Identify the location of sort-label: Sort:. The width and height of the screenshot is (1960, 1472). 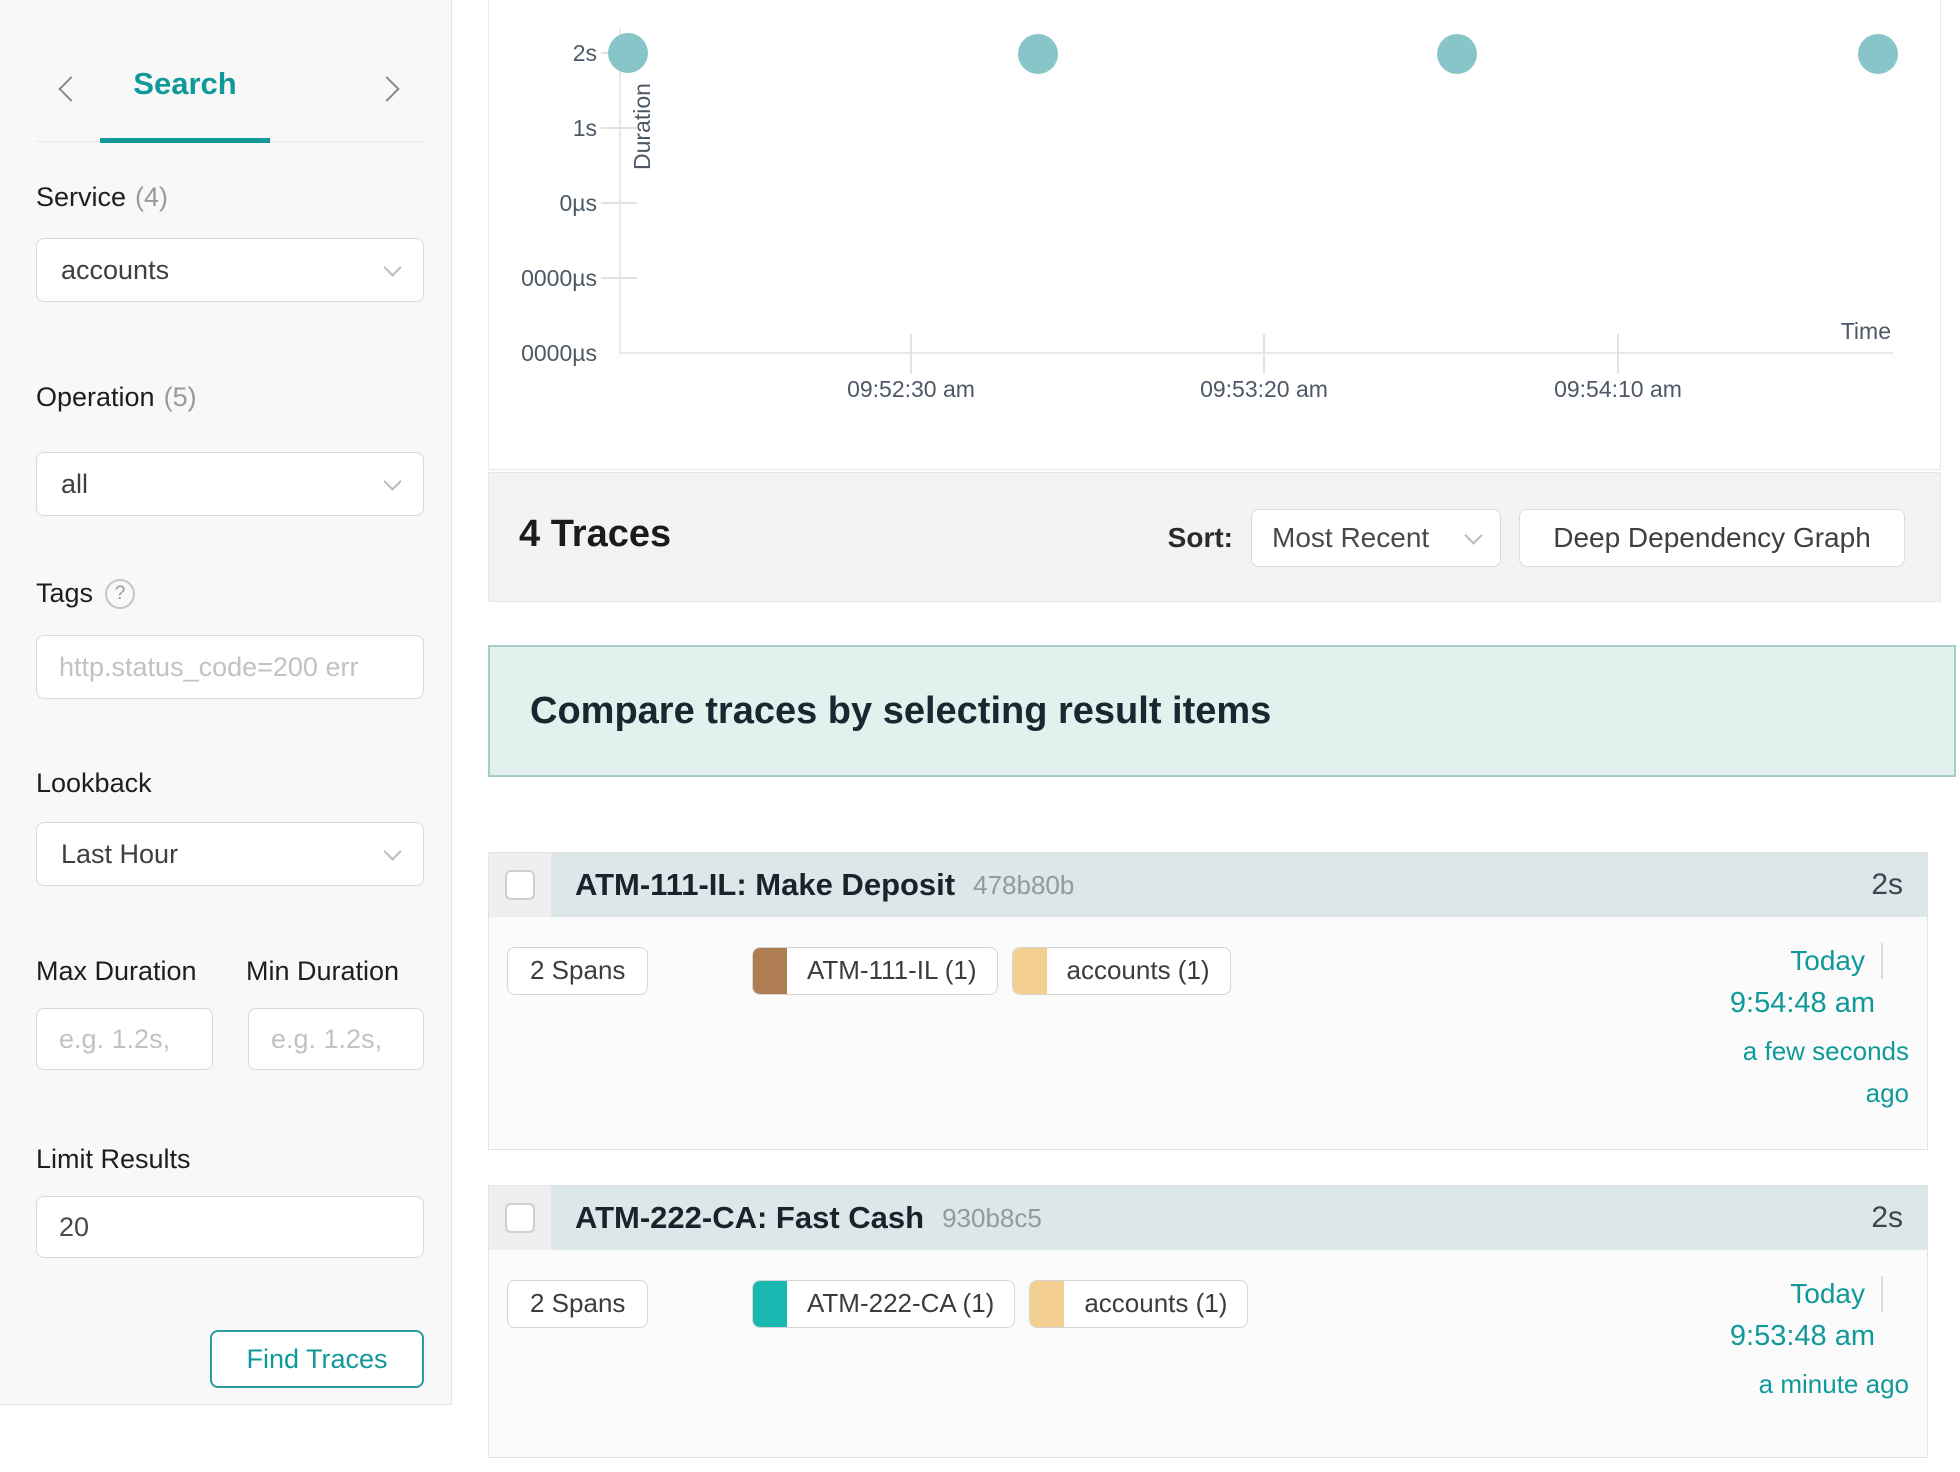
(1200, 537).